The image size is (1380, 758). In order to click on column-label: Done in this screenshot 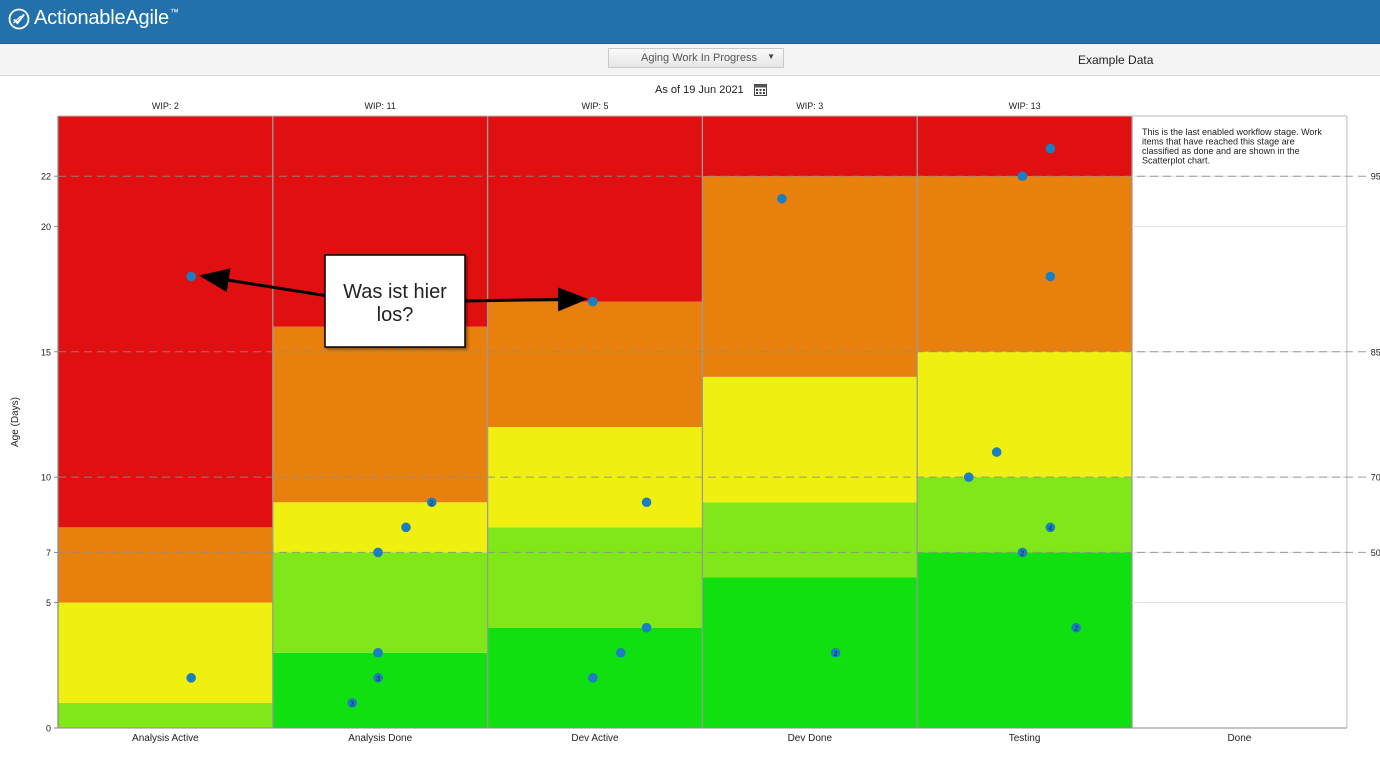, I will do `click(1239, 738)`.